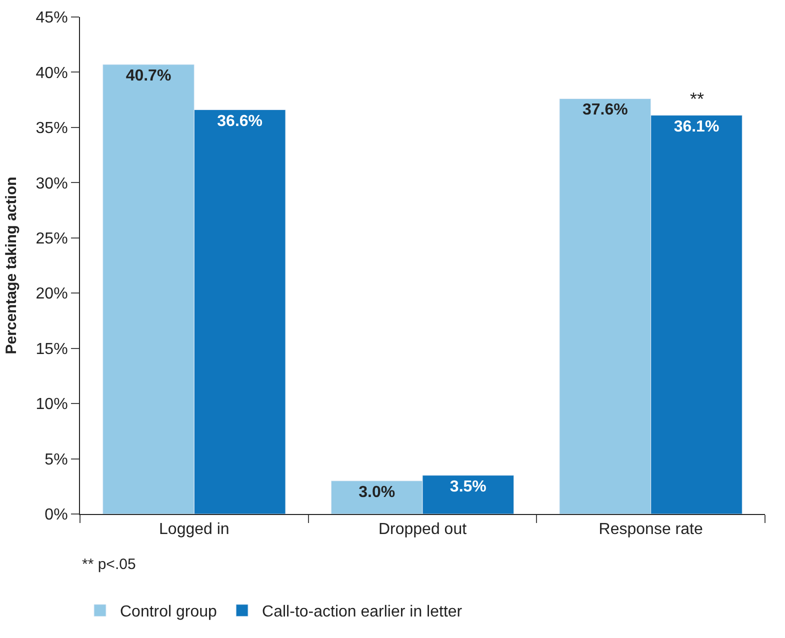 The image size is (785, 638). Describe the element at coordinates (52, 349) in the screenshot. I see `y-tick-label: 15%` at that location.